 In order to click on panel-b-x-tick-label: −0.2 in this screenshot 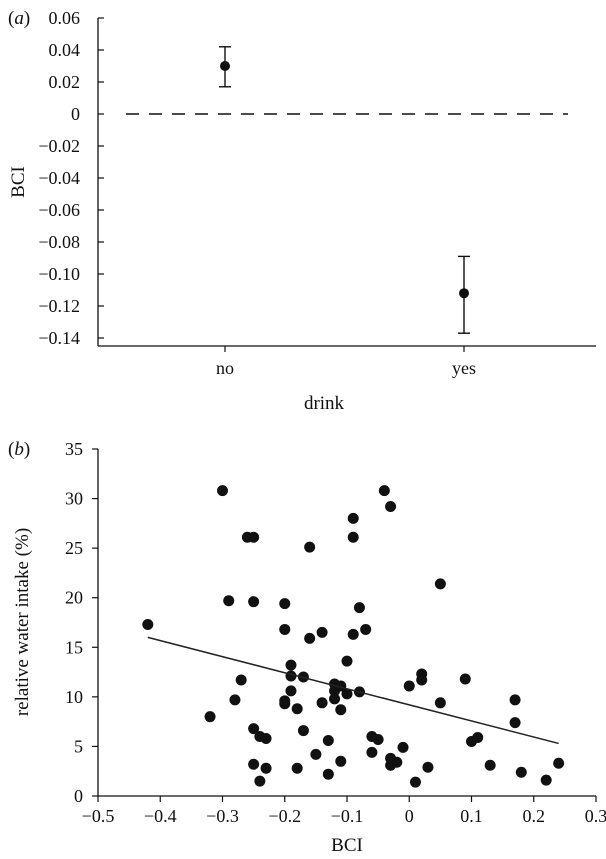, I will do `click(284, 816)`.